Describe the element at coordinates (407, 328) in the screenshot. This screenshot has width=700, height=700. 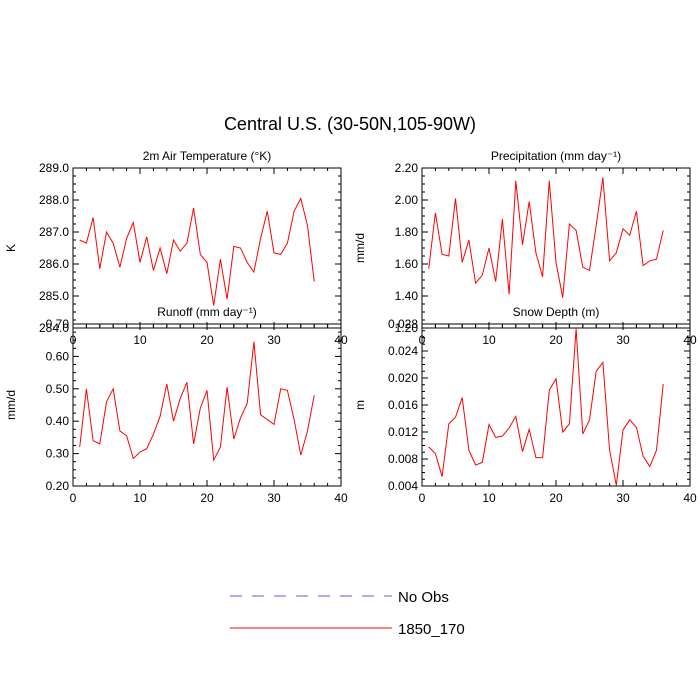
I see `y-tick-label: 1.20` at that location.